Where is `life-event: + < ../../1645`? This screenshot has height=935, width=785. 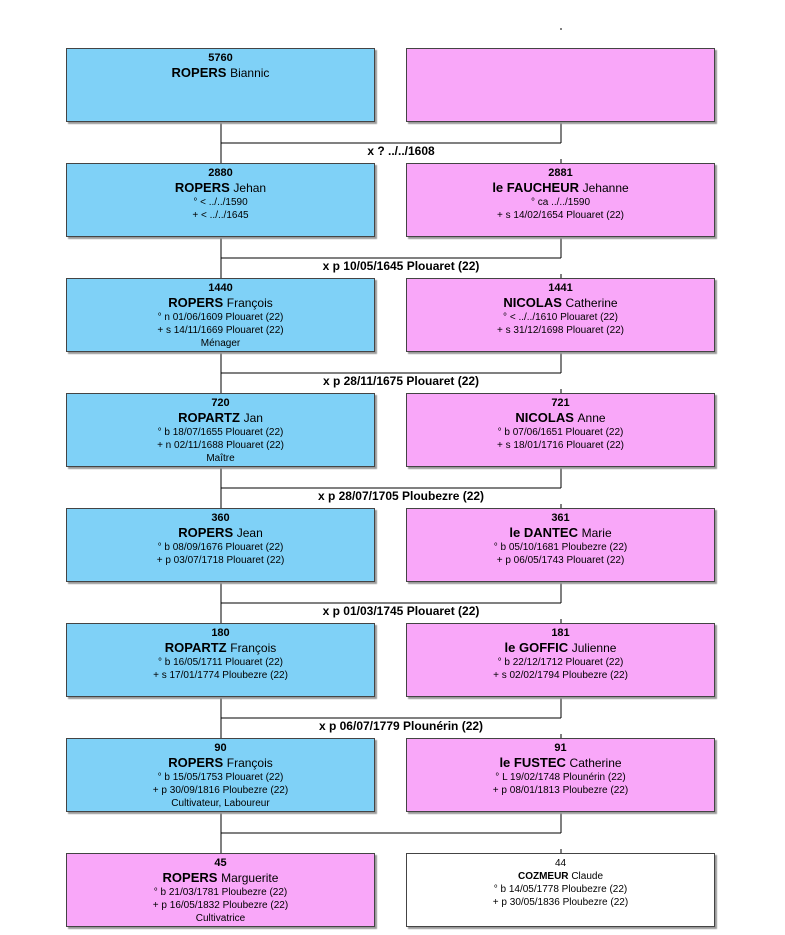 life-event: + < ../../1645 is located at coordinates (220, 215).